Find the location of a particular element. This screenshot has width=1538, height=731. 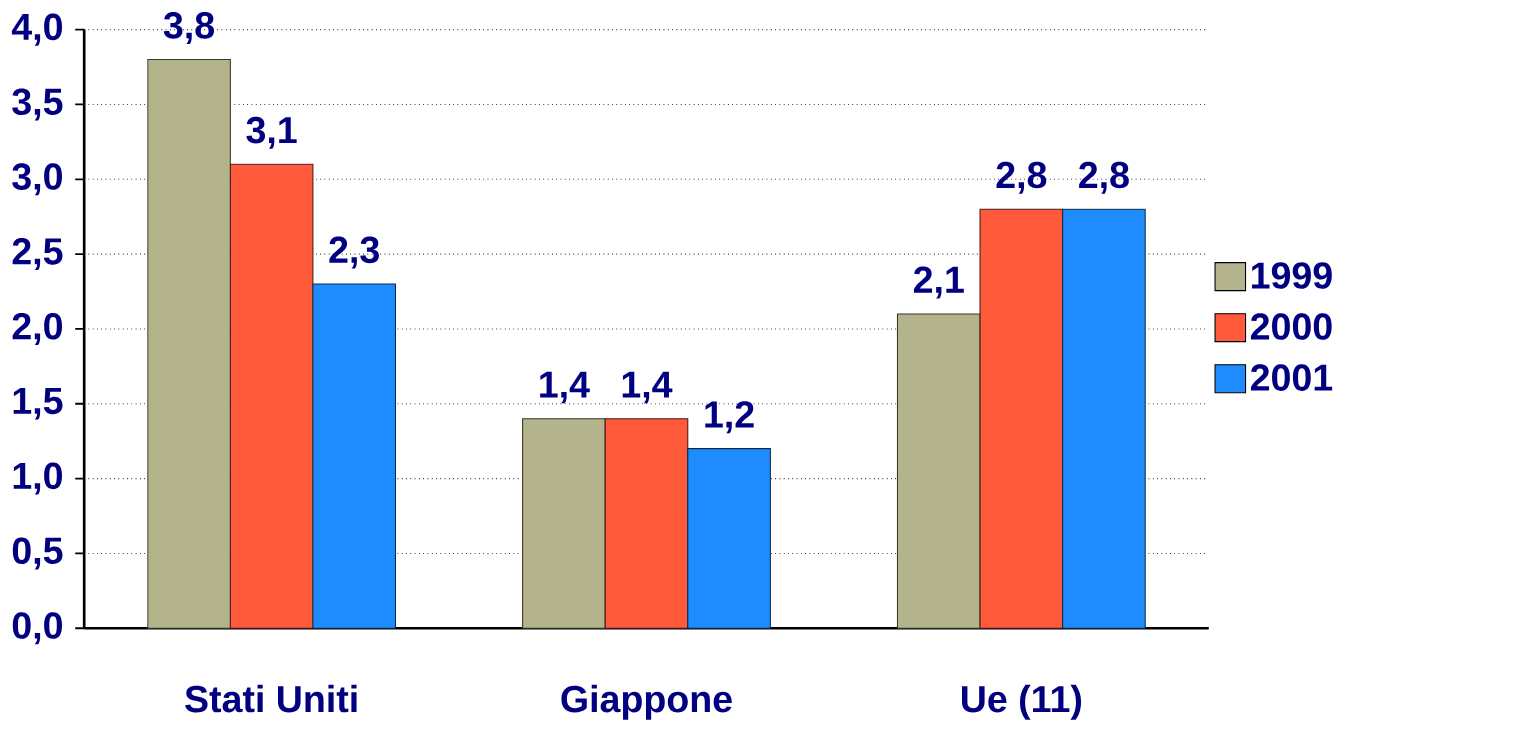

y-tick-label: 1,5 is located at coordinates (38, 403).